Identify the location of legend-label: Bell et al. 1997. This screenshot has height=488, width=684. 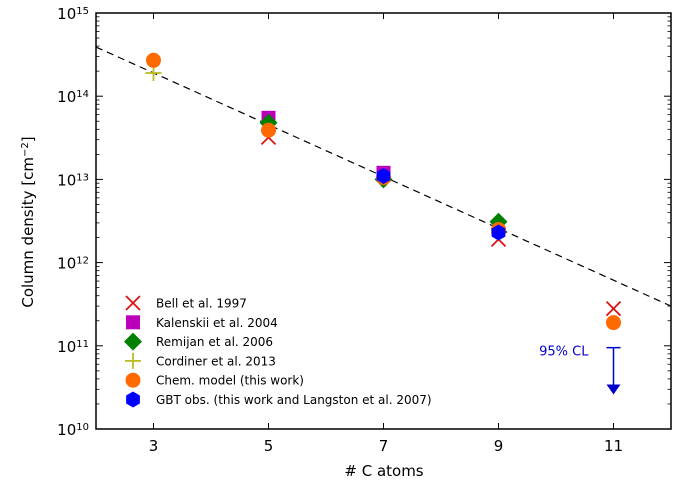
(201, 304).